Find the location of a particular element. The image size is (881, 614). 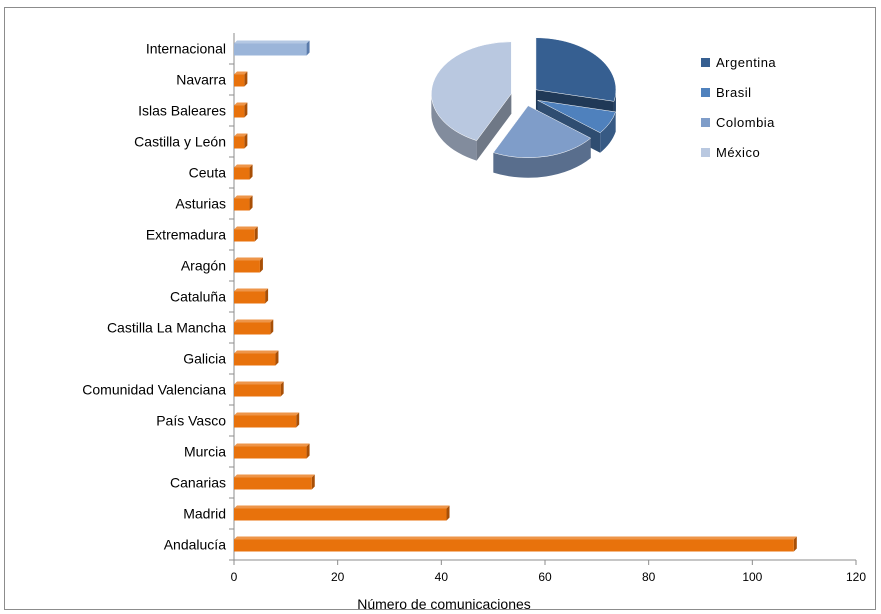

category-label-castilla-la-mancha: Castilla La Mancha is located at coordinates (166, 328).